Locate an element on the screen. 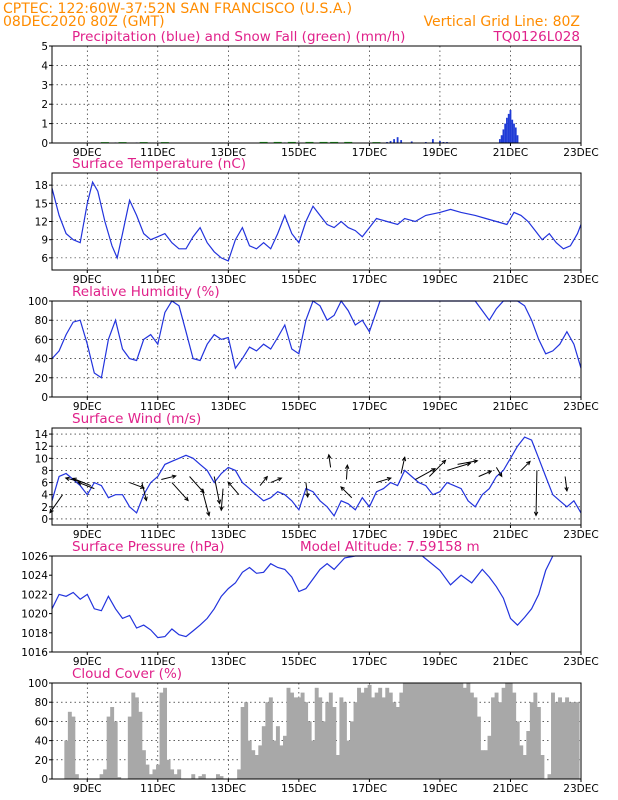 This screenshot has width=618, height=800. pressure-ytick-label: 1026 is located at coordinates (34, 557).